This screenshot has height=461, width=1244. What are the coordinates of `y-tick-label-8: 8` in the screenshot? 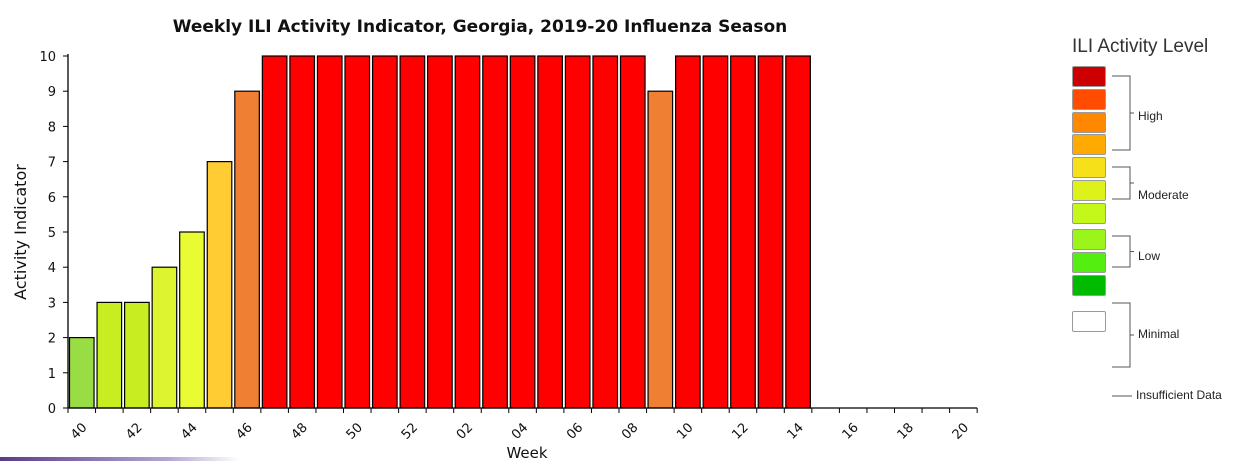 It's located at (52, 127).